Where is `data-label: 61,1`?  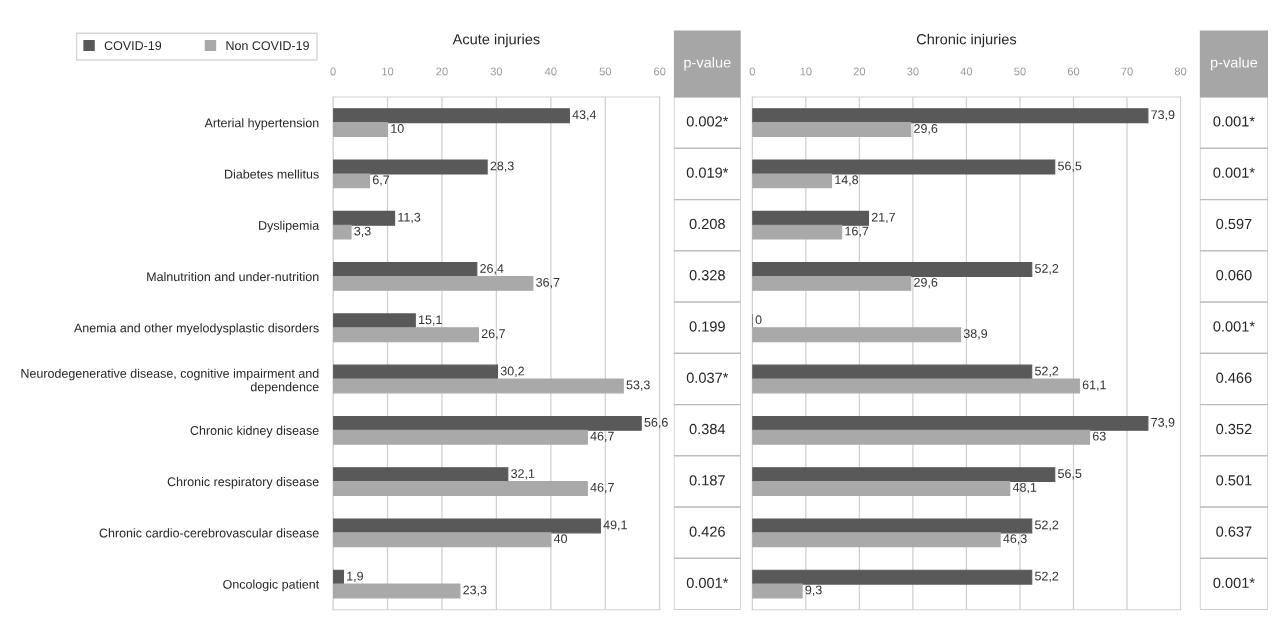
data-label: 61,1 is located at coordinates (1094, 385).